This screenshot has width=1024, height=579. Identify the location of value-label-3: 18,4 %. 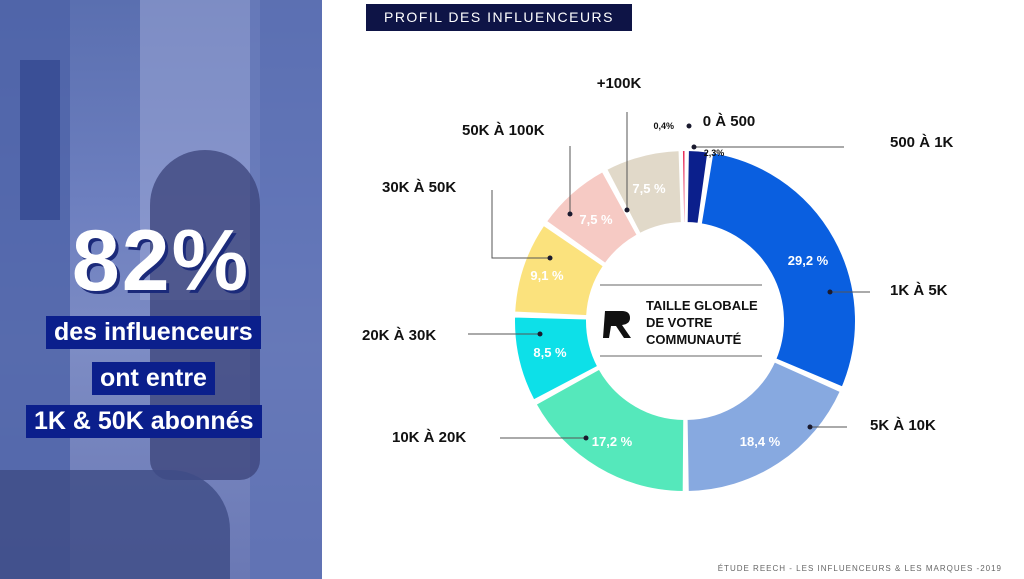
(760, 441).